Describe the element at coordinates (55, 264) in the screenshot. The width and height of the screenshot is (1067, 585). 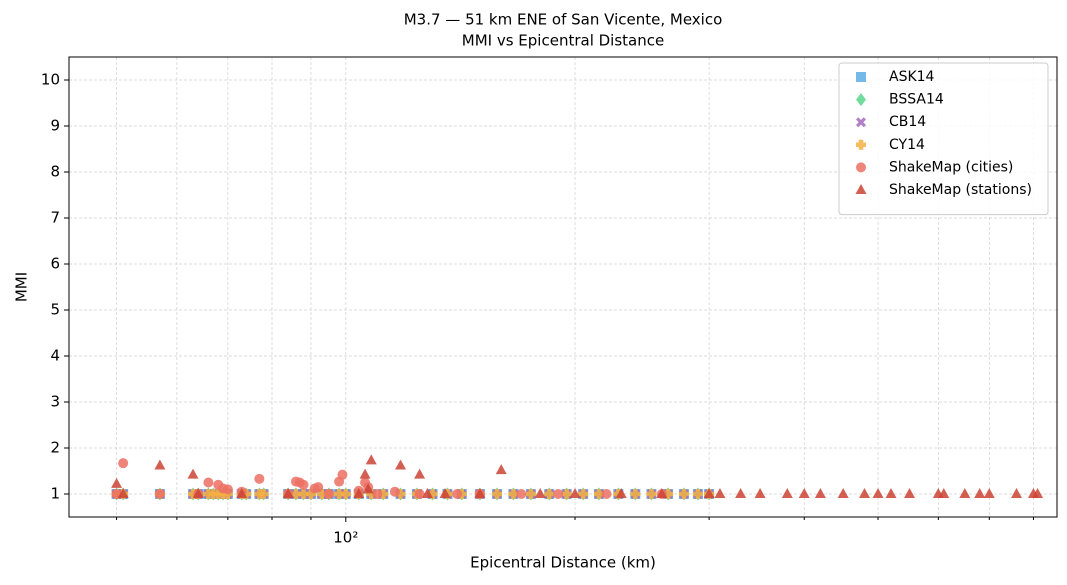
I see `y-tick-label: 6` at that location.